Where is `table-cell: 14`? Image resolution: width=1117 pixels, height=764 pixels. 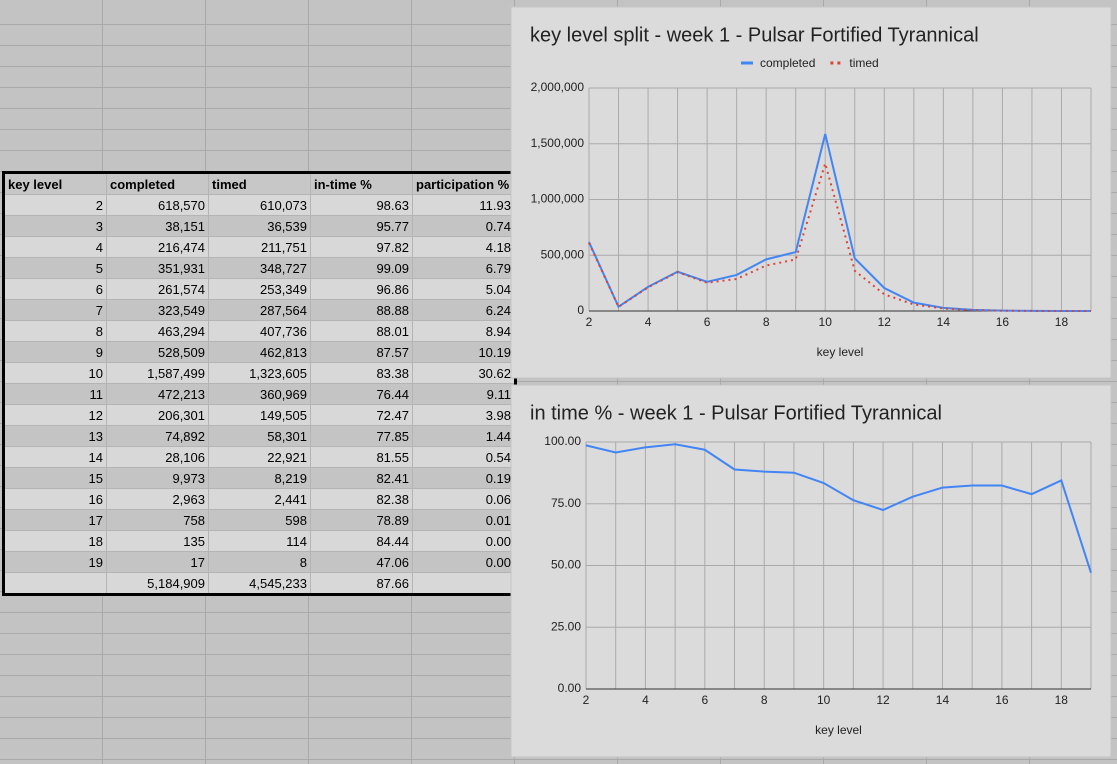
table-cell: 14 is located at coordinates (55, 457).